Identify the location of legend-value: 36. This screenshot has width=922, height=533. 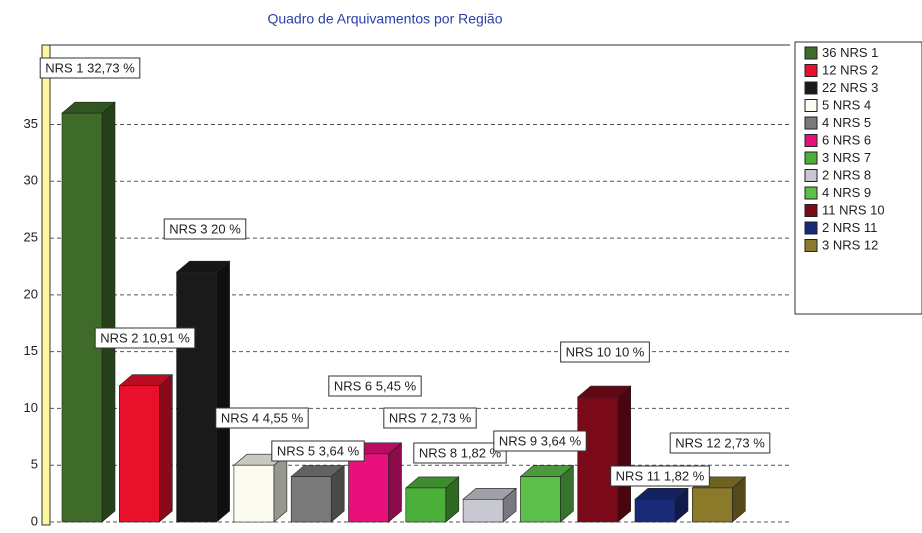
(829, 52).